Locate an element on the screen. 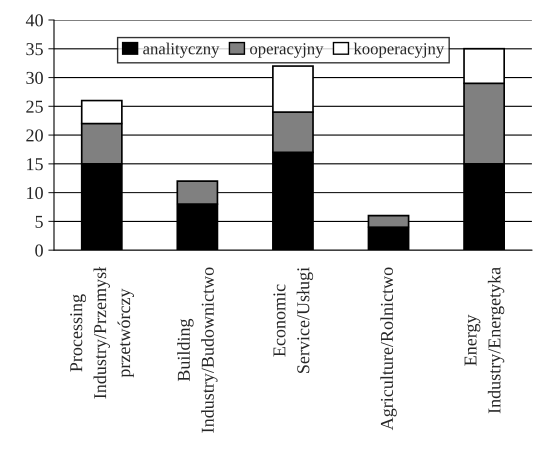  x-tick-label: Processing Industry/Przemysł przetwórczy is located at coordinates (102, 332).